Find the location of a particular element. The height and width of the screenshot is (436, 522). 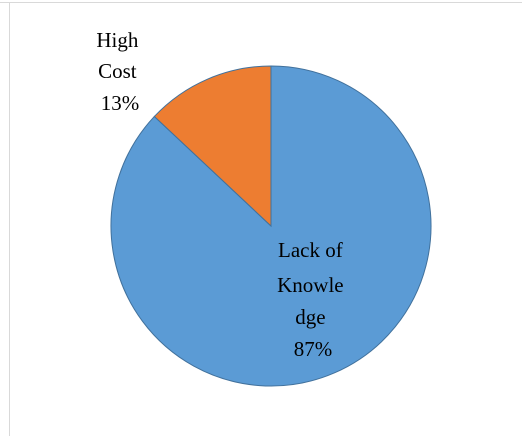

chart-frame-top-border is located at coordinates (261, 2).